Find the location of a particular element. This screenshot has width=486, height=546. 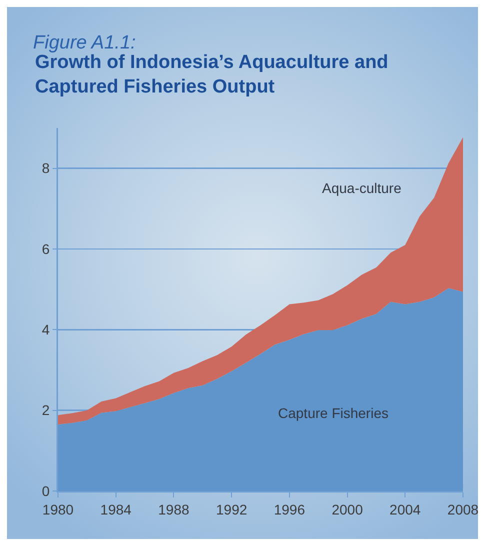

series-label: Aqua-culture is located at coordinates (362, 188).